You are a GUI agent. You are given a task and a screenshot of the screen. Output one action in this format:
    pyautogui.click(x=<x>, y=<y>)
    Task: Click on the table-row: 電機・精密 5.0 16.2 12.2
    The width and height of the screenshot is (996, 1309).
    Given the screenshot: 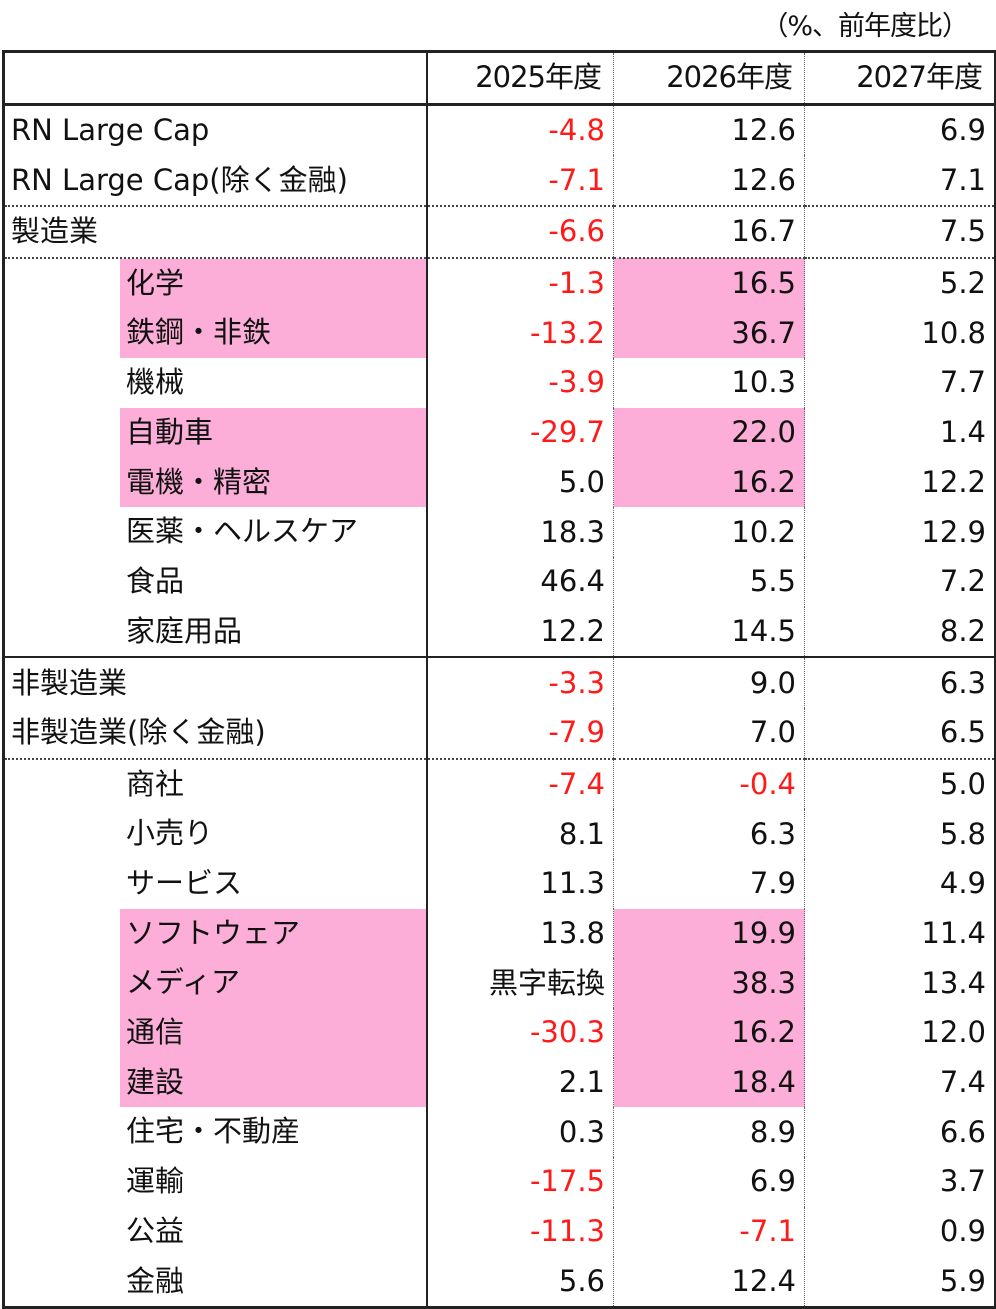 What is the action you would take?
    pyautogui.click(x=499, y=482)
    